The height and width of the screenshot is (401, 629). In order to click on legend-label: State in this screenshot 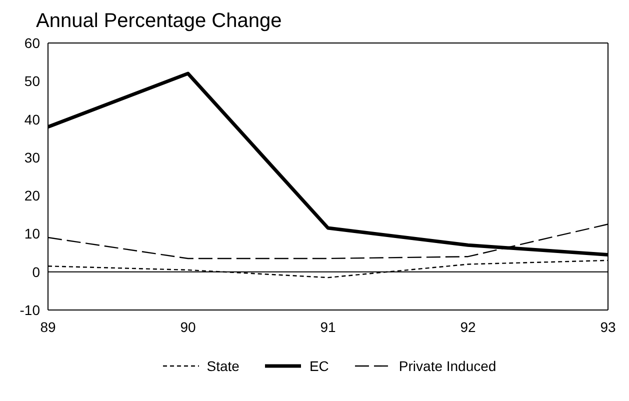, I will do `click(223, 366)`.